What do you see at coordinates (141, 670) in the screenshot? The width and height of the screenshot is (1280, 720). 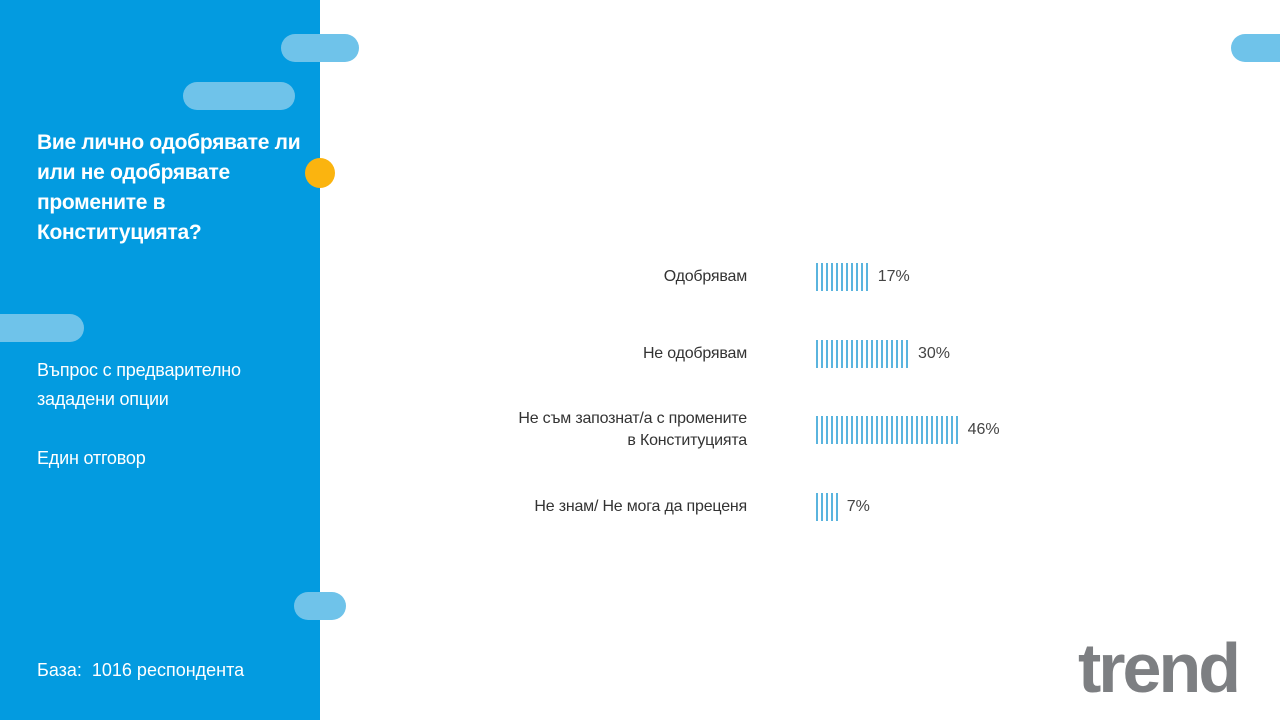 I see `base-note: База: 1016 респондента` at bounding box center [141, 670].